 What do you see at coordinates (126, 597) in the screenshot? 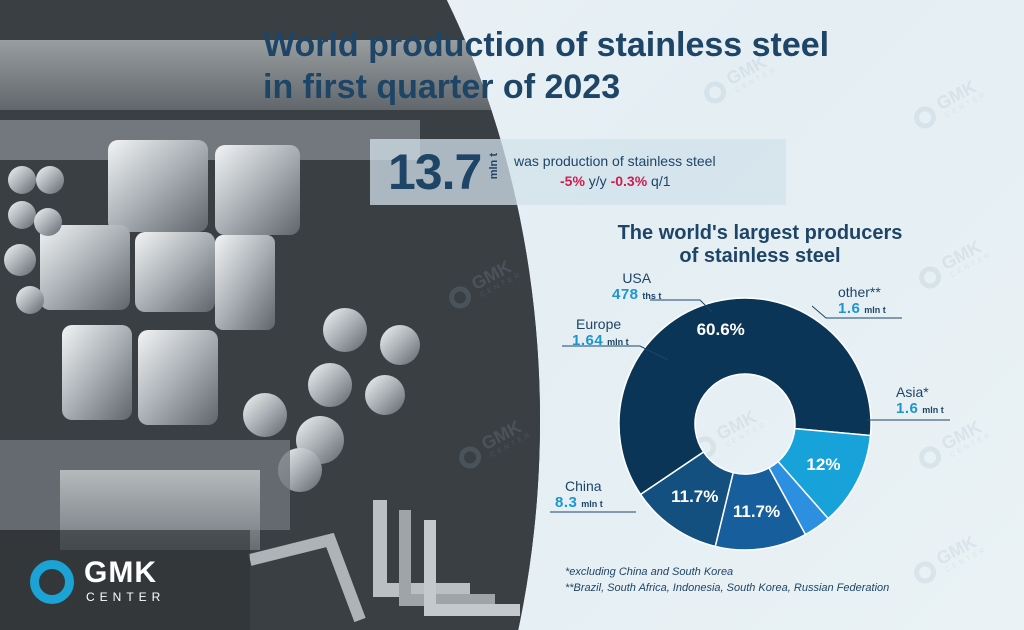
I see `logo-subtitle: CENTER` at bounding box center [126, 597].